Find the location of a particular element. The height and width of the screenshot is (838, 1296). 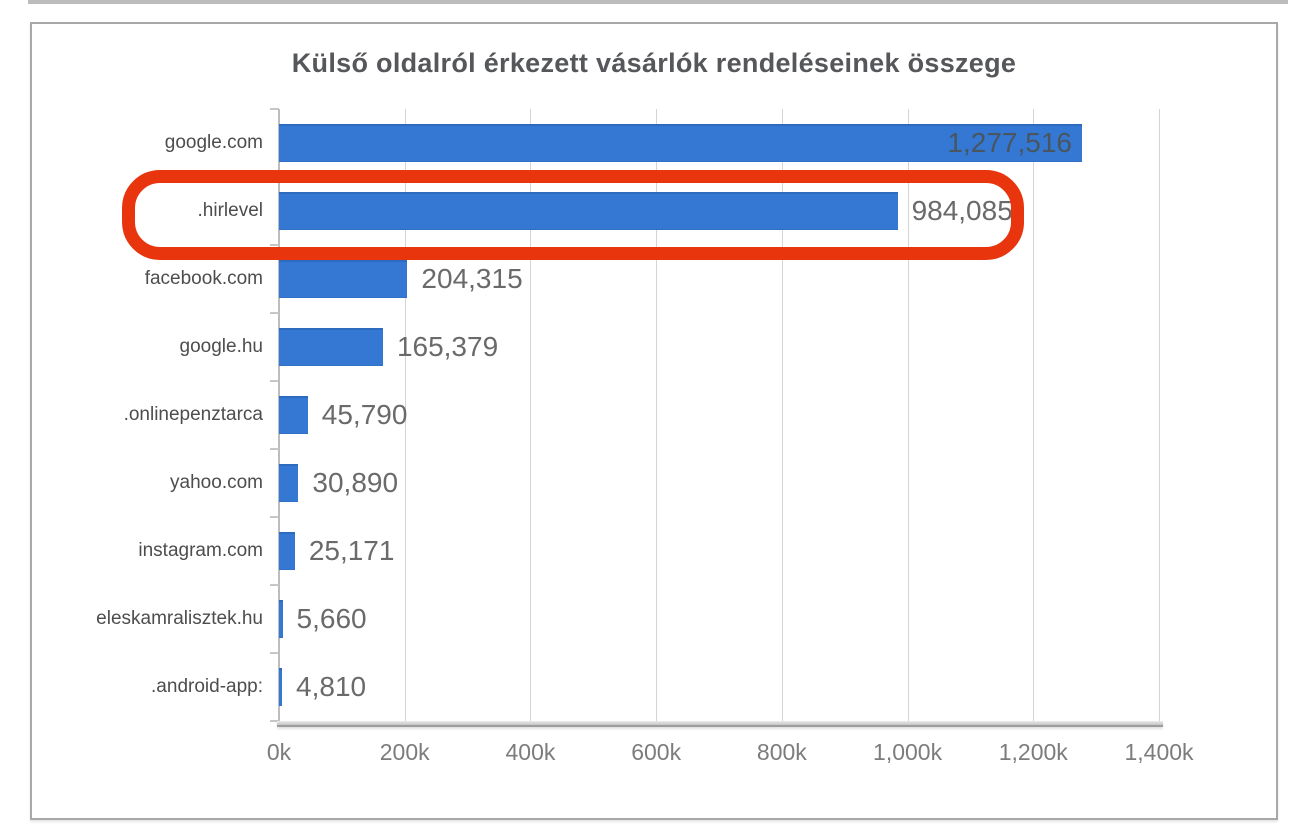

gridline-400k is located at coordinates (531, 415).